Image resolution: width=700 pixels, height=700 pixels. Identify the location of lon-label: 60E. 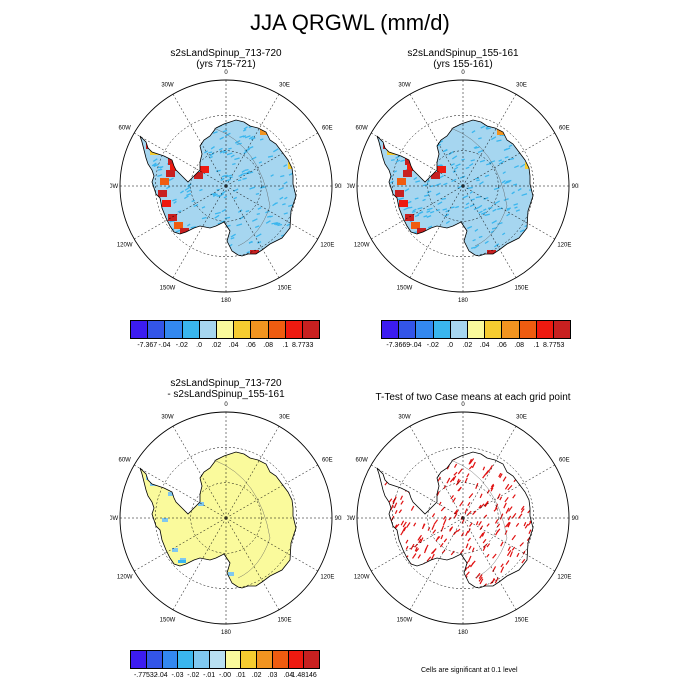
(564, 461).